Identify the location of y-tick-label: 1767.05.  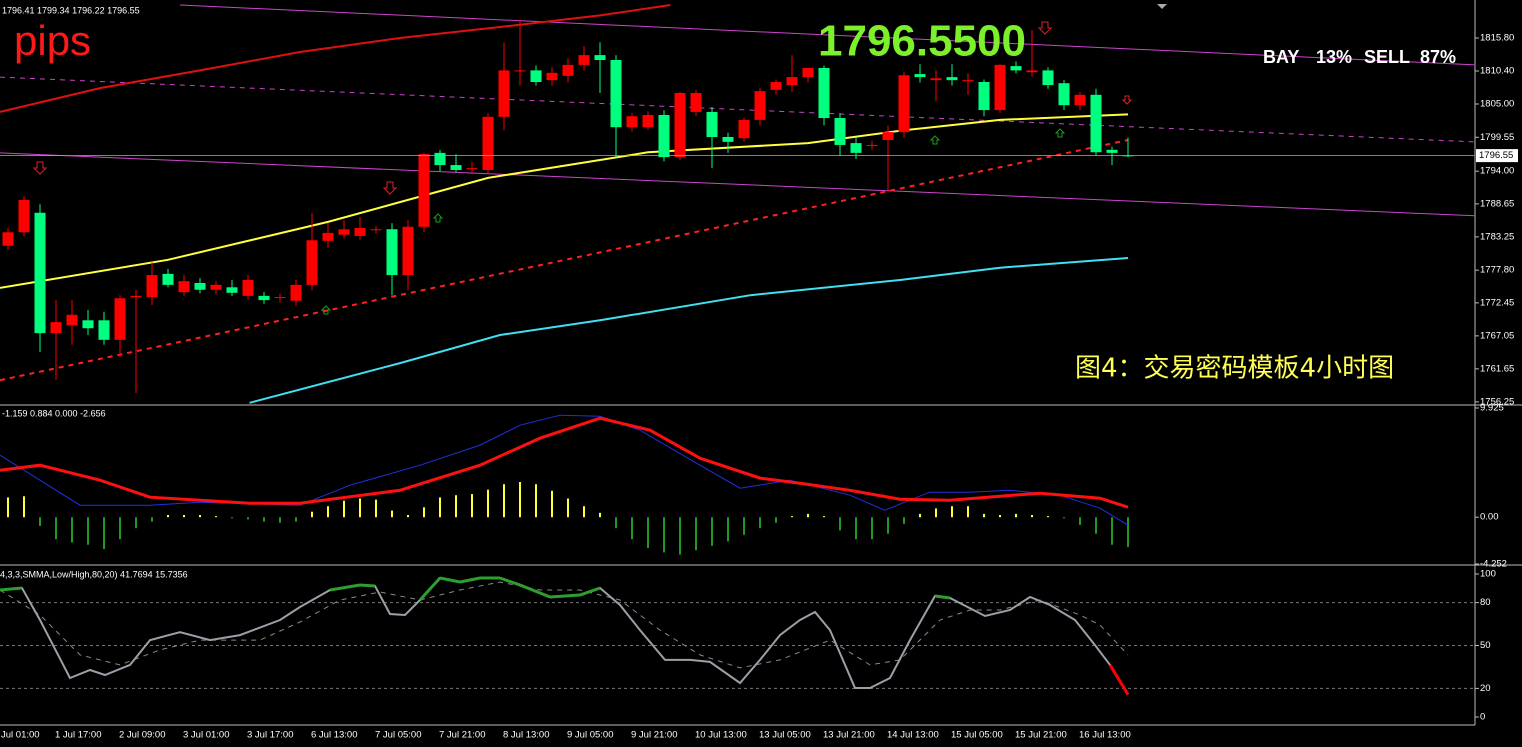
(1497, 335).